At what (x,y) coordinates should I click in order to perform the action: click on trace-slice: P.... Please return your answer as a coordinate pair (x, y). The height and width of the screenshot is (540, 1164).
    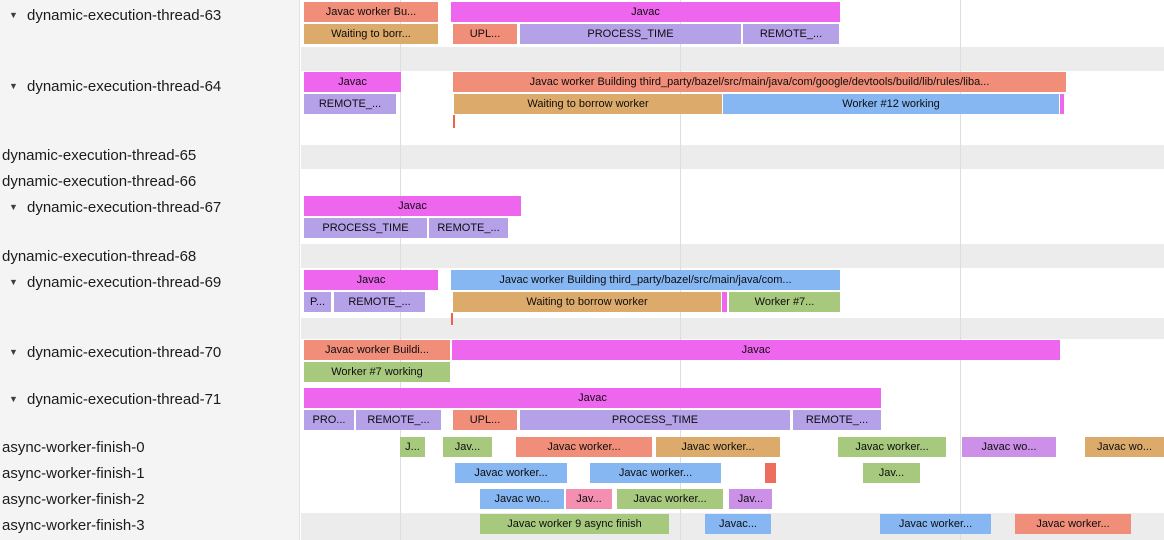
    Looking at the image, I should click on (317, 302).